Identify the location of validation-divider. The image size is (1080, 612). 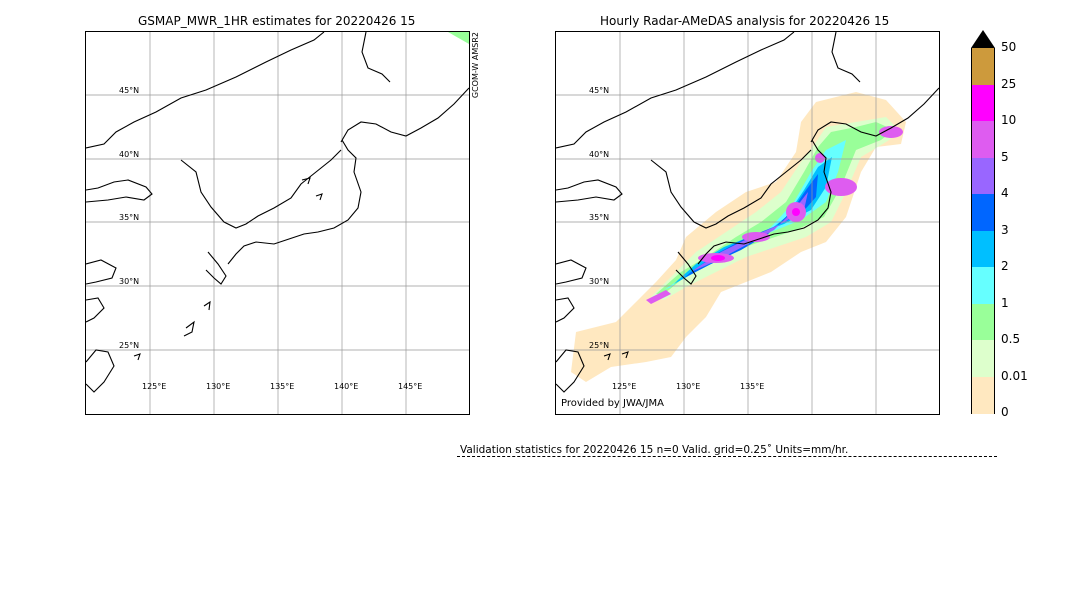
(727, 456).